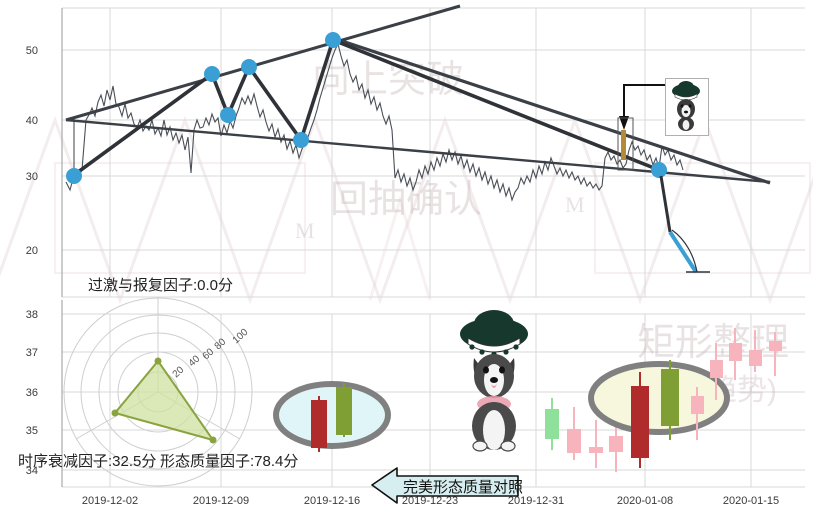  I want to click on xtick-6: 2020-01-15, so click(751, 501).